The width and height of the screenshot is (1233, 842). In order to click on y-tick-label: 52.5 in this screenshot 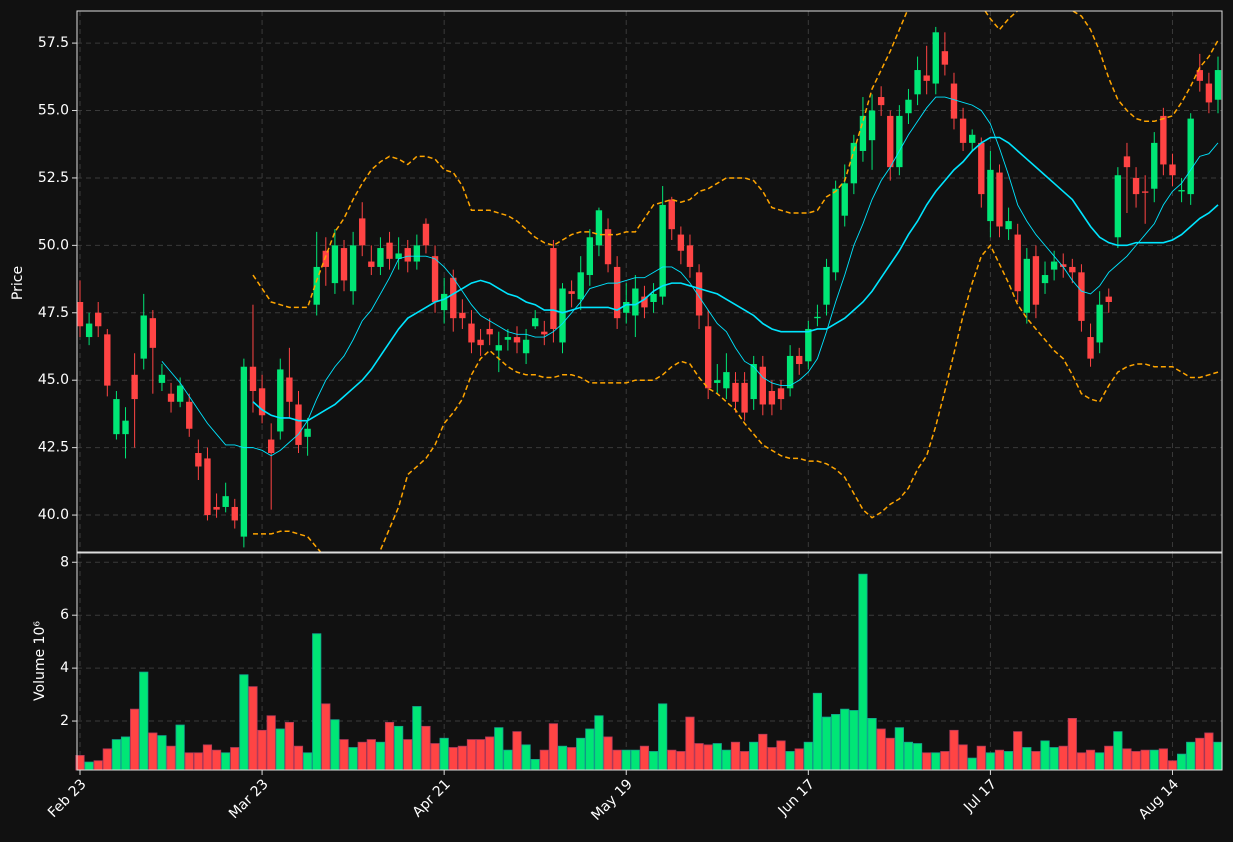, I will do `click(53, 178)`.